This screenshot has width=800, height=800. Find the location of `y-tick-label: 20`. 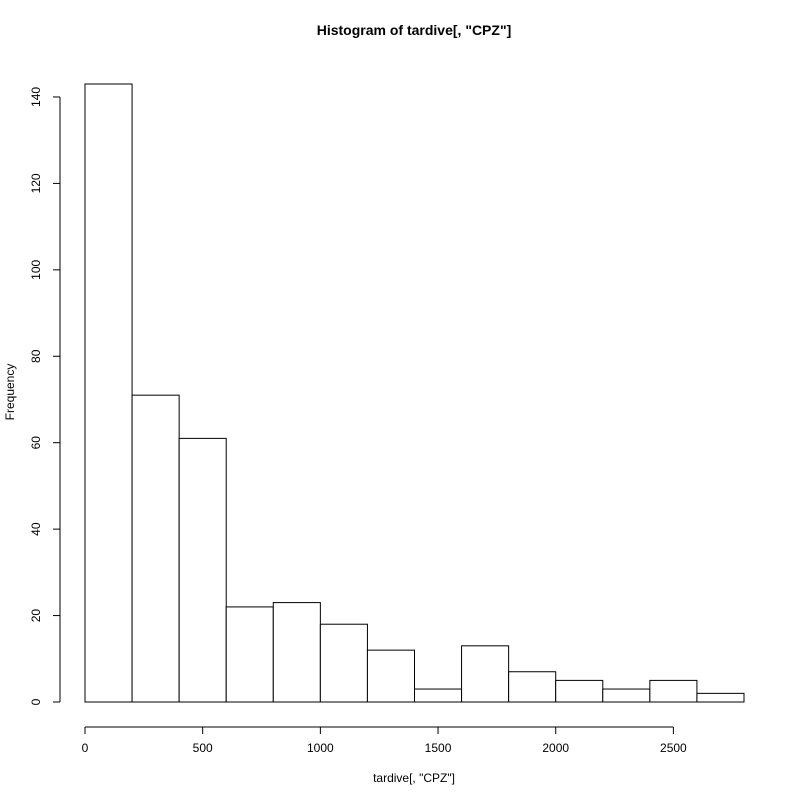

y-tick-label: 20 is located at coordinates (36, 616).